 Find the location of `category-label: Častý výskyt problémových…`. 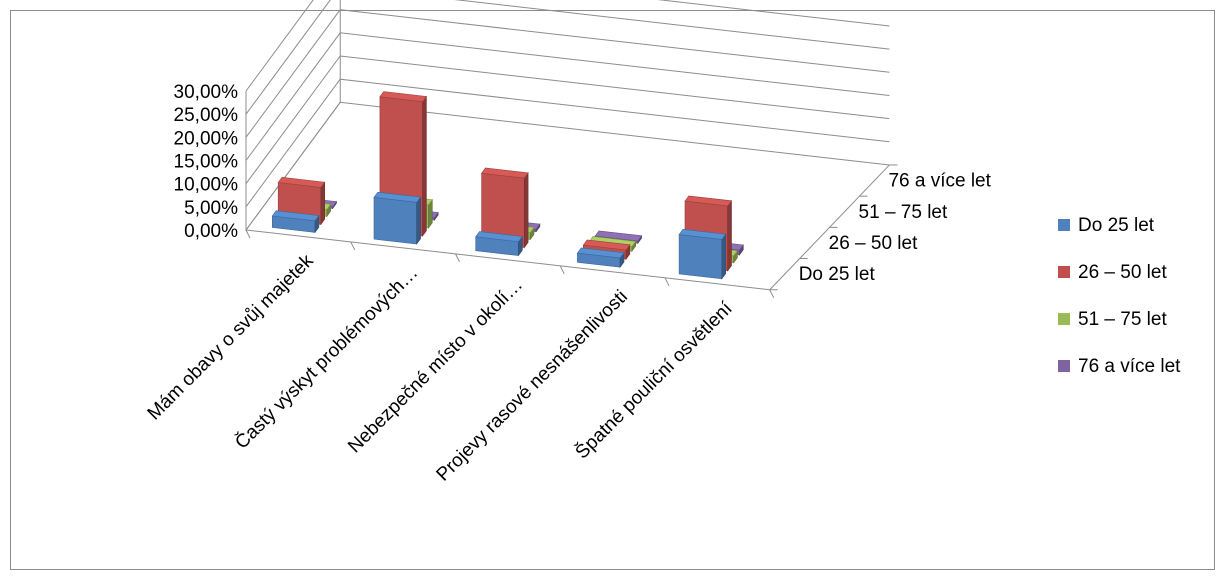

category-label: Častý výskyt problémových… is located at coordinates (327, 358).